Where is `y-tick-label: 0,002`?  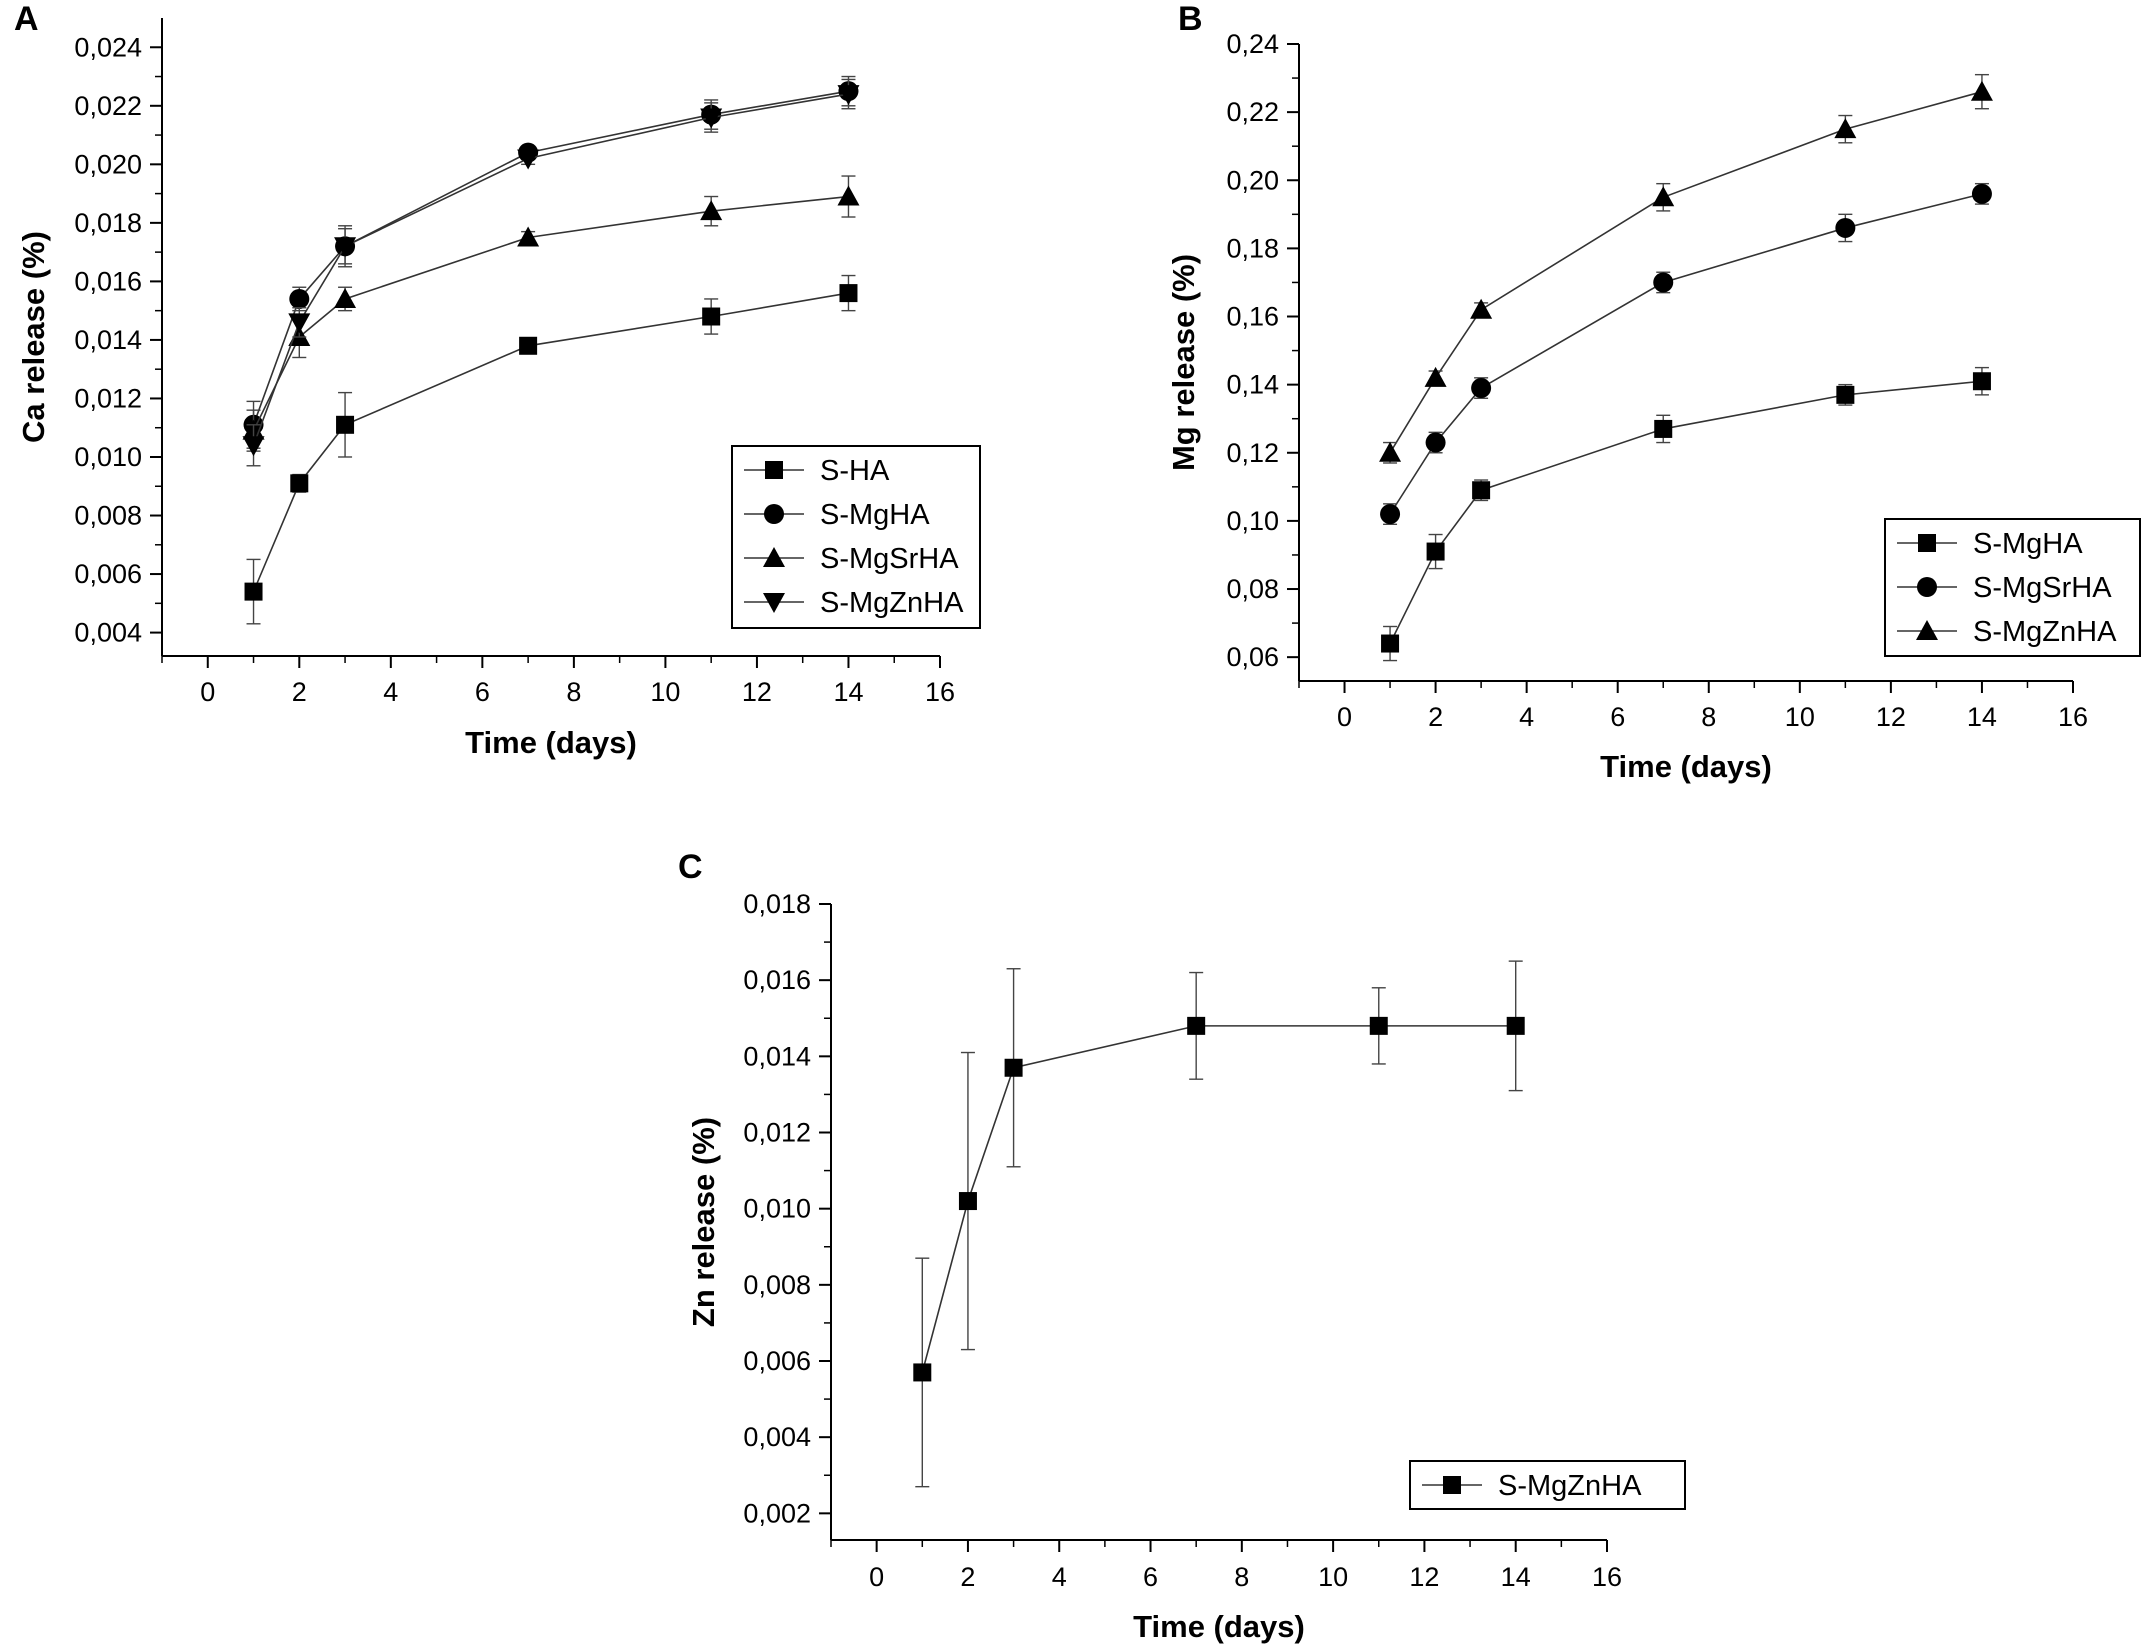 y-tick-label: 0,002 is located at coordinates (777, 1513).